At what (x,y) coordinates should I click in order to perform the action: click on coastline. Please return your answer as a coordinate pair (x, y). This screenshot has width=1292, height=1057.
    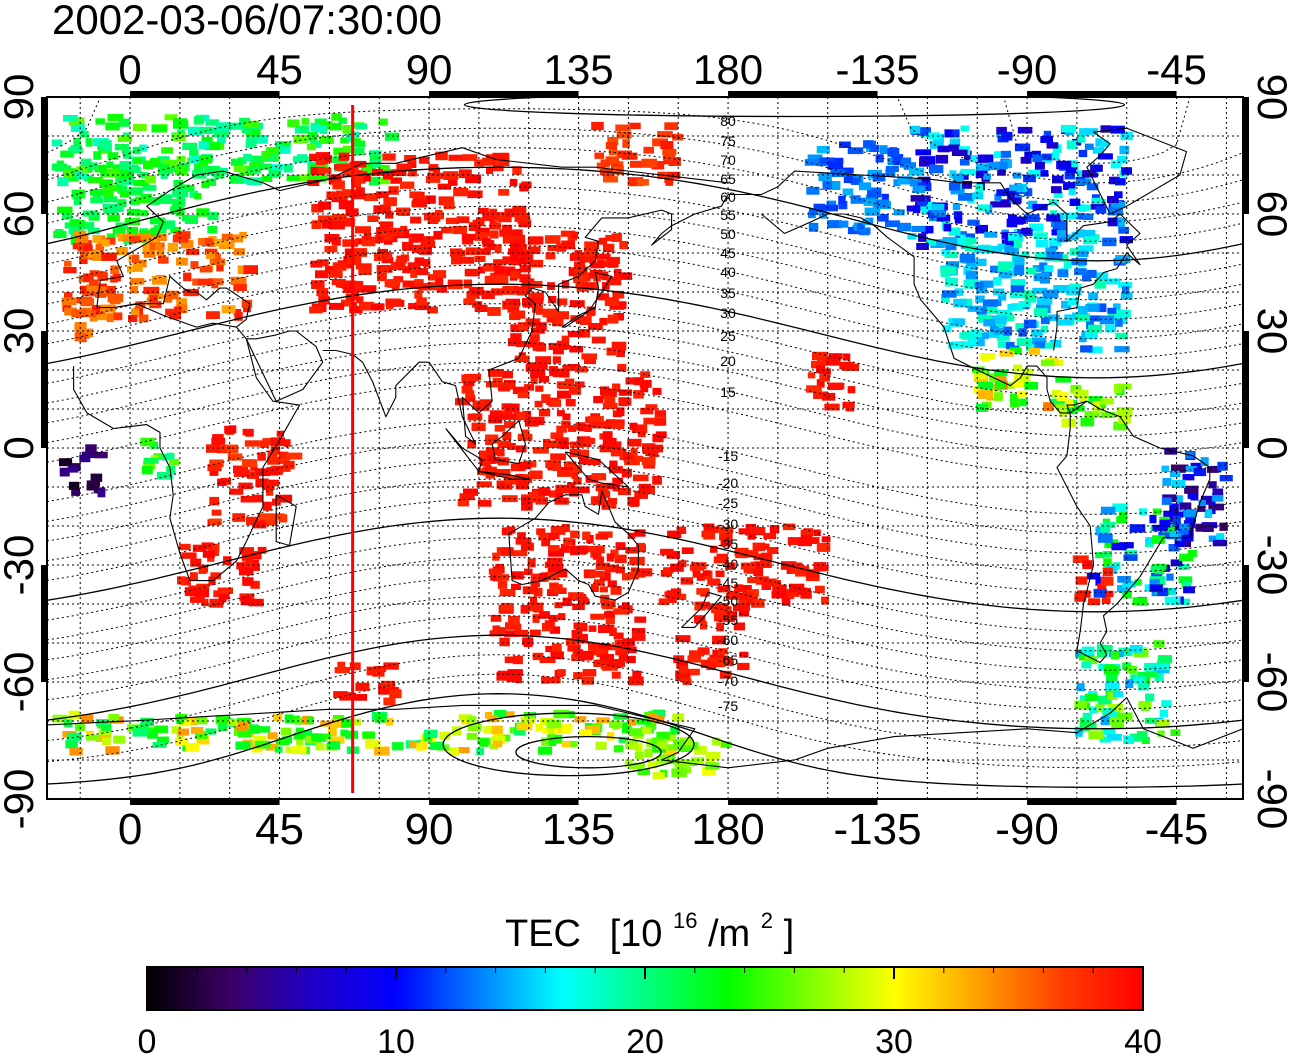
    Looking at the image, I should click on (173, 301).